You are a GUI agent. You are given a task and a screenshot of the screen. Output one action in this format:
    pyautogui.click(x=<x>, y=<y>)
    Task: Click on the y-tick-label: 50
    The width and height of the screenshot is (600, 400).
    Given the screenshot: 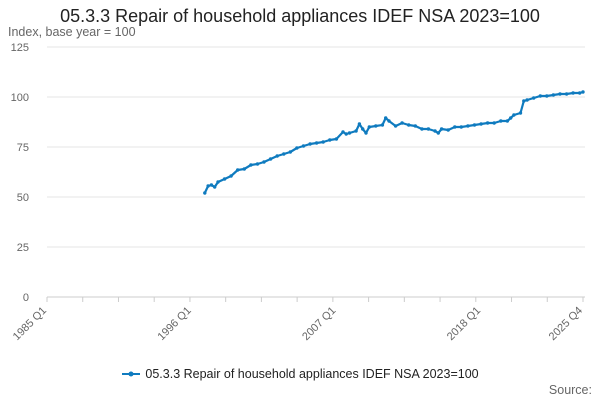 What is the action you would take?
    pyautogui.click(x=23, y=198)
    